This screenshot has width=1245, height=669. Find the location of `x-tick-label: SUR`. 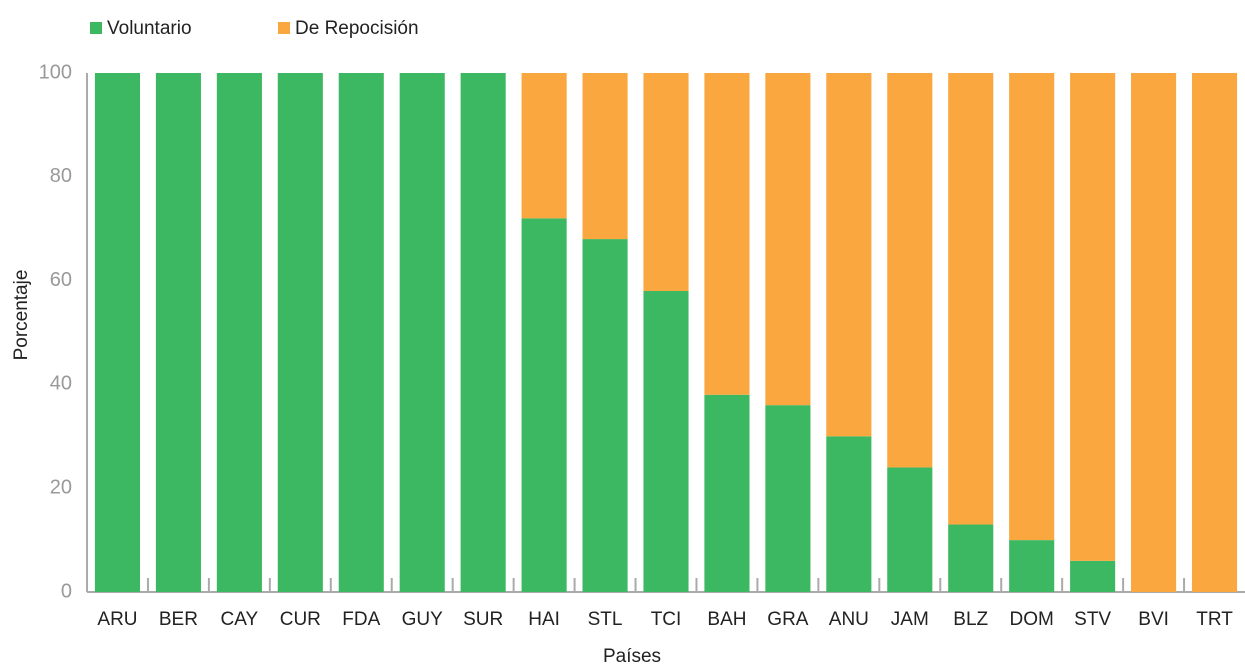

x-tick-label: SUR is located at coordinates (483, 619).